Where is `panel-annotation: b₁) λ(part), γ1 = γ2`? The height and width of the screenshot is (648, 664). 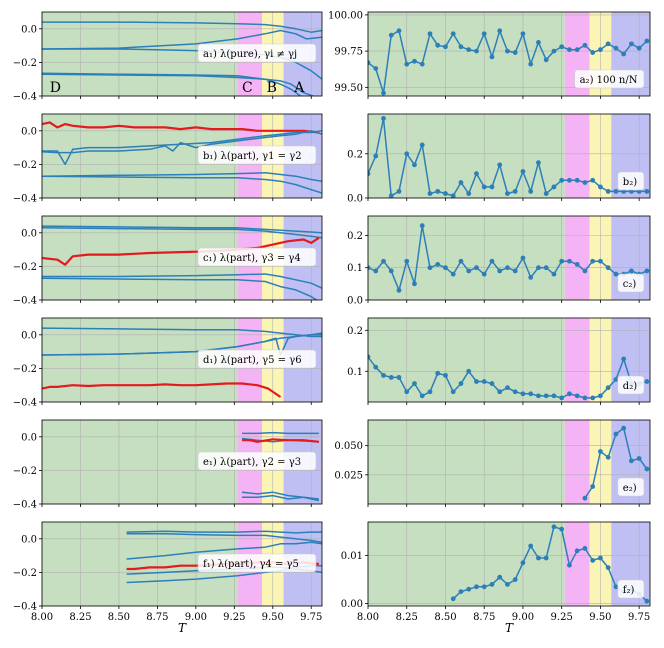 panel-annotation: b₁) λ(part), γ1 = γ2 is located at coordinates (252, 156).